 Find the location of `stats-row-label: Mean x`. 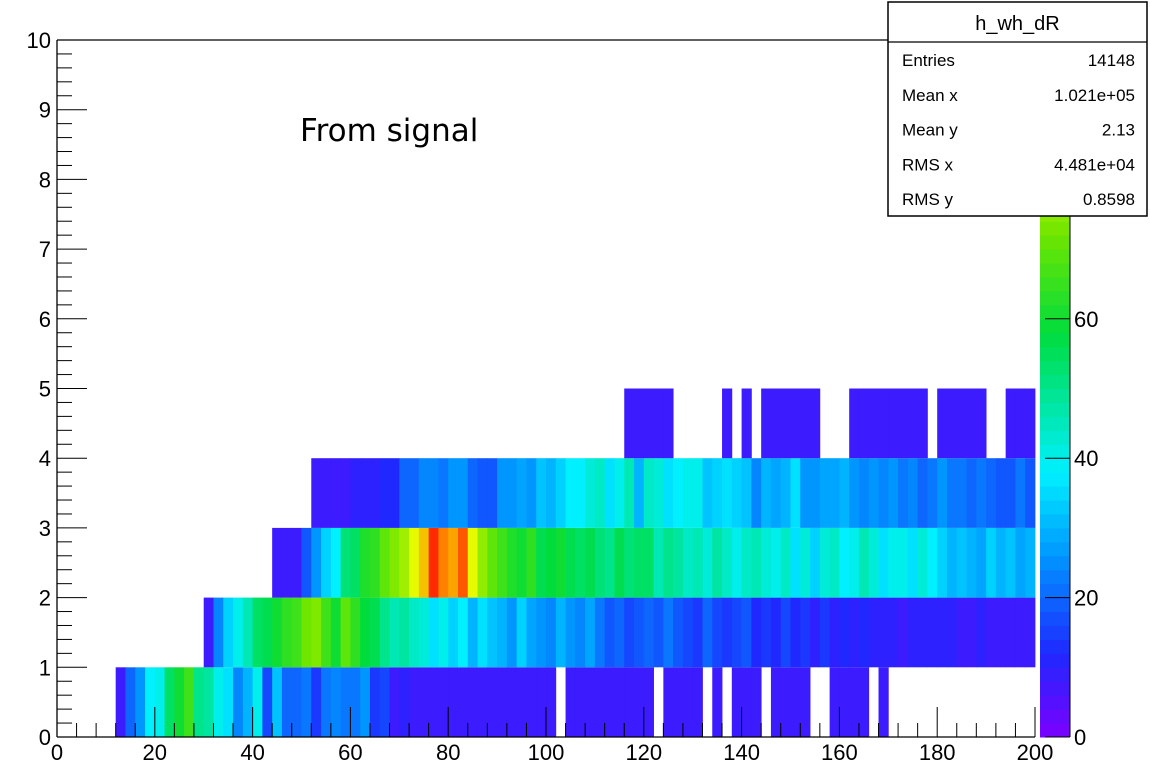

stats-row-label: Mean x is located at coordinates (930, 95).